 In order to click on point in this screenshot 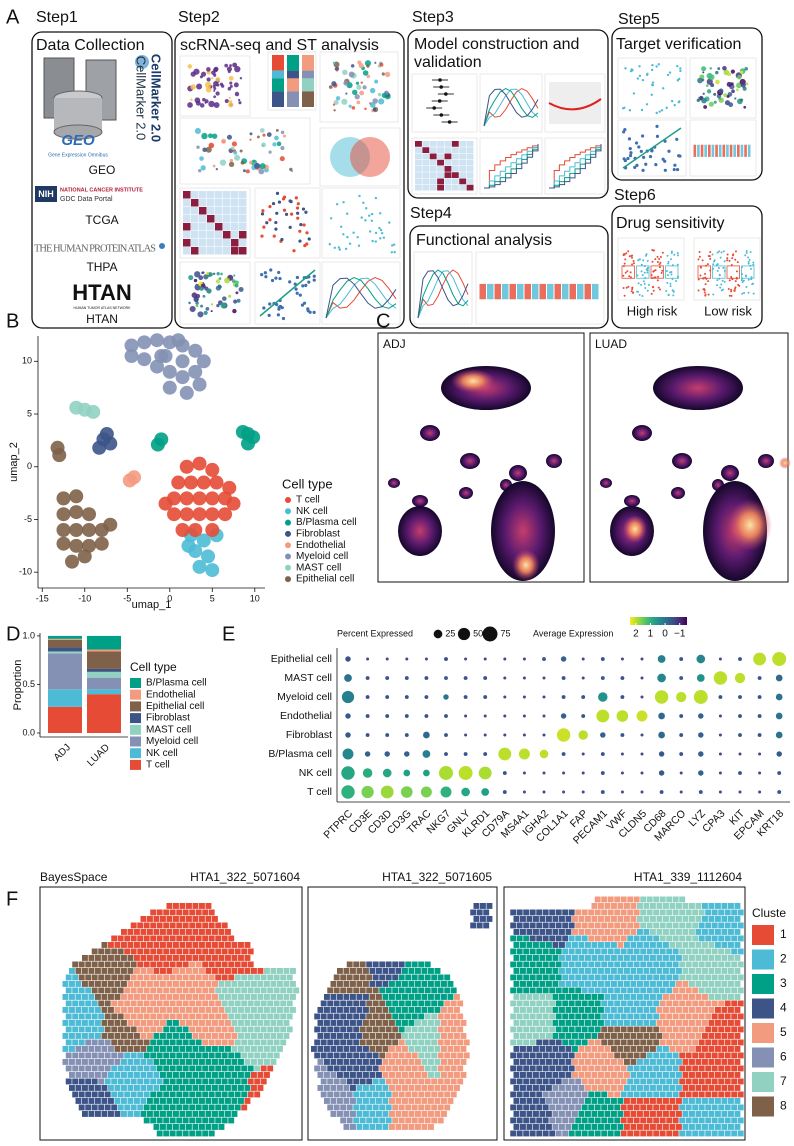, I will do `click(76, 530)`.